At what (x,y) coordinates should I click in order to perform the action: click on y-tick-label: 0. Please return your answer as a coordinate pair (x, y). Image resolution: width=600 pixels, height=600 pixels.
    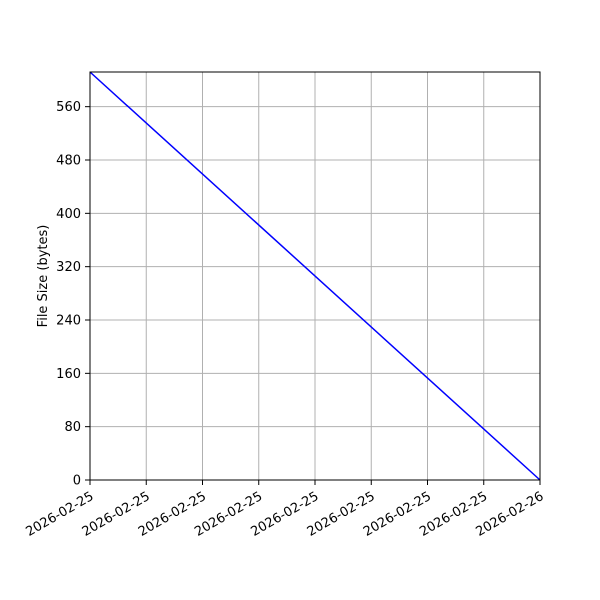
    Looking at the image, I should click on (77, 481).